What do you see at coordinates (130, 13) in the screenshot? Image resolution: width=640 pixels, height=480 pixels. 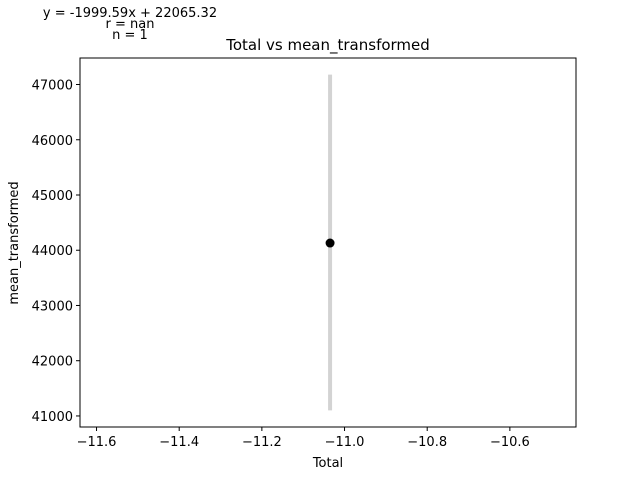 I see `equation-annotation: y = -1999.59x + 22065.32` at bounding box center [130, 13].